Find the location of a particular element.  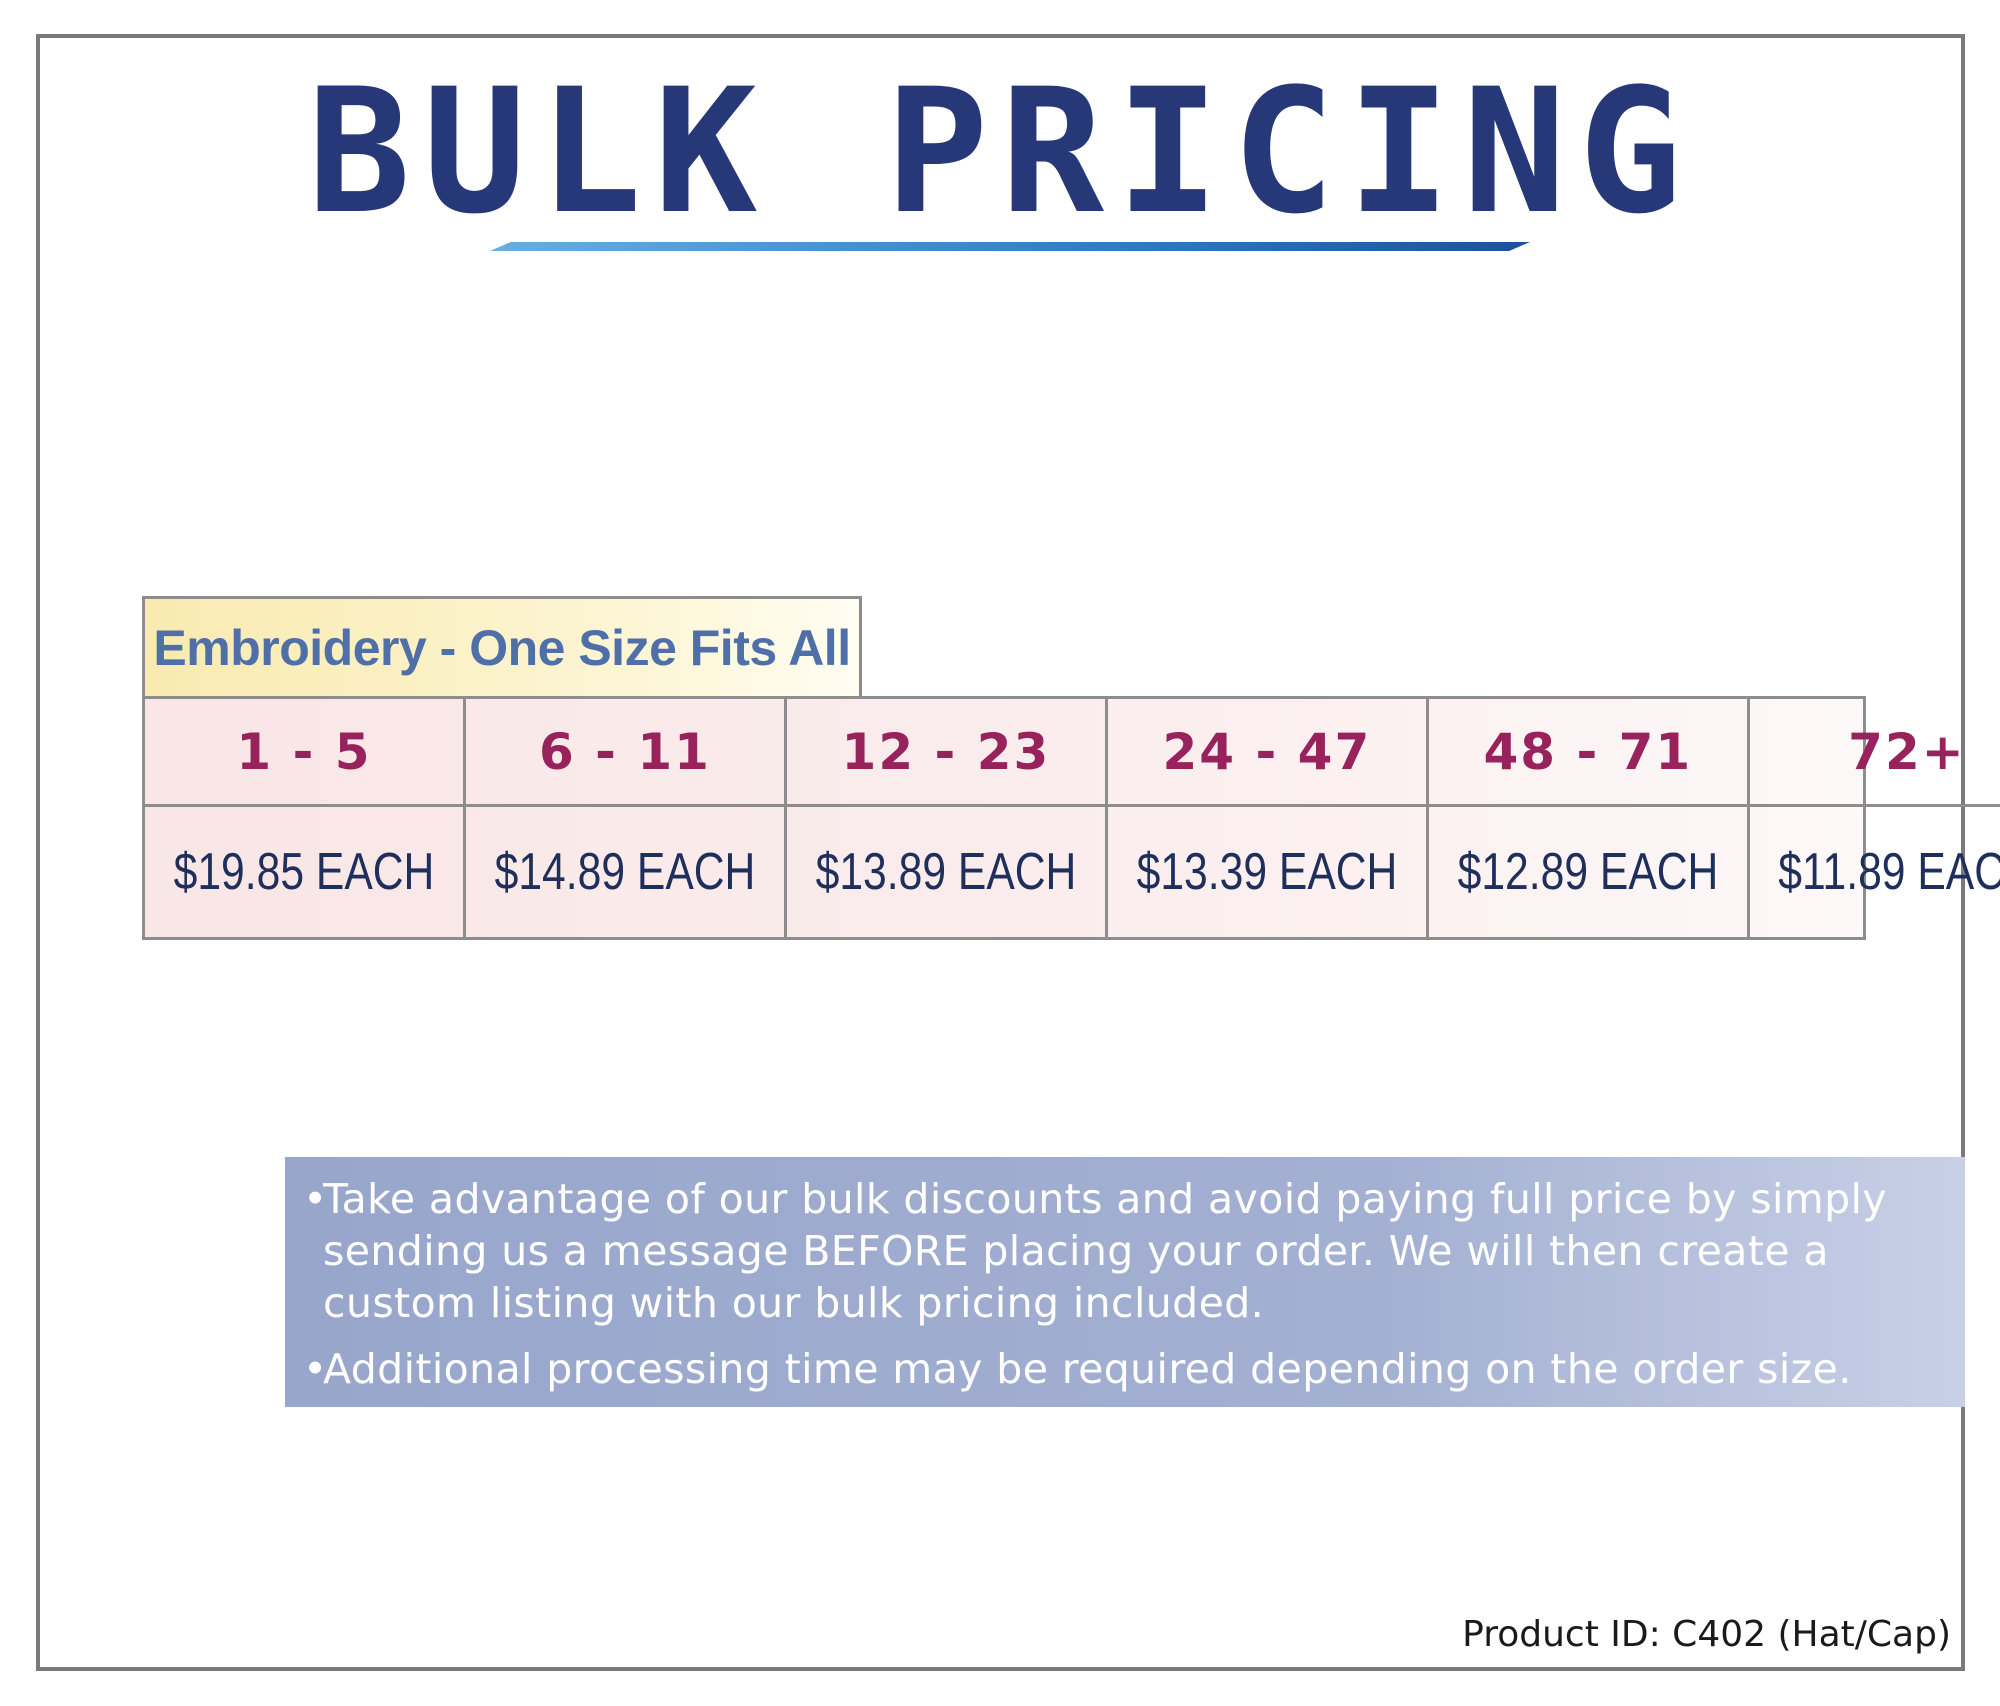

product-id: Product ID: C402 (Hat/Cap) is located at coordinates (1706, 1634).